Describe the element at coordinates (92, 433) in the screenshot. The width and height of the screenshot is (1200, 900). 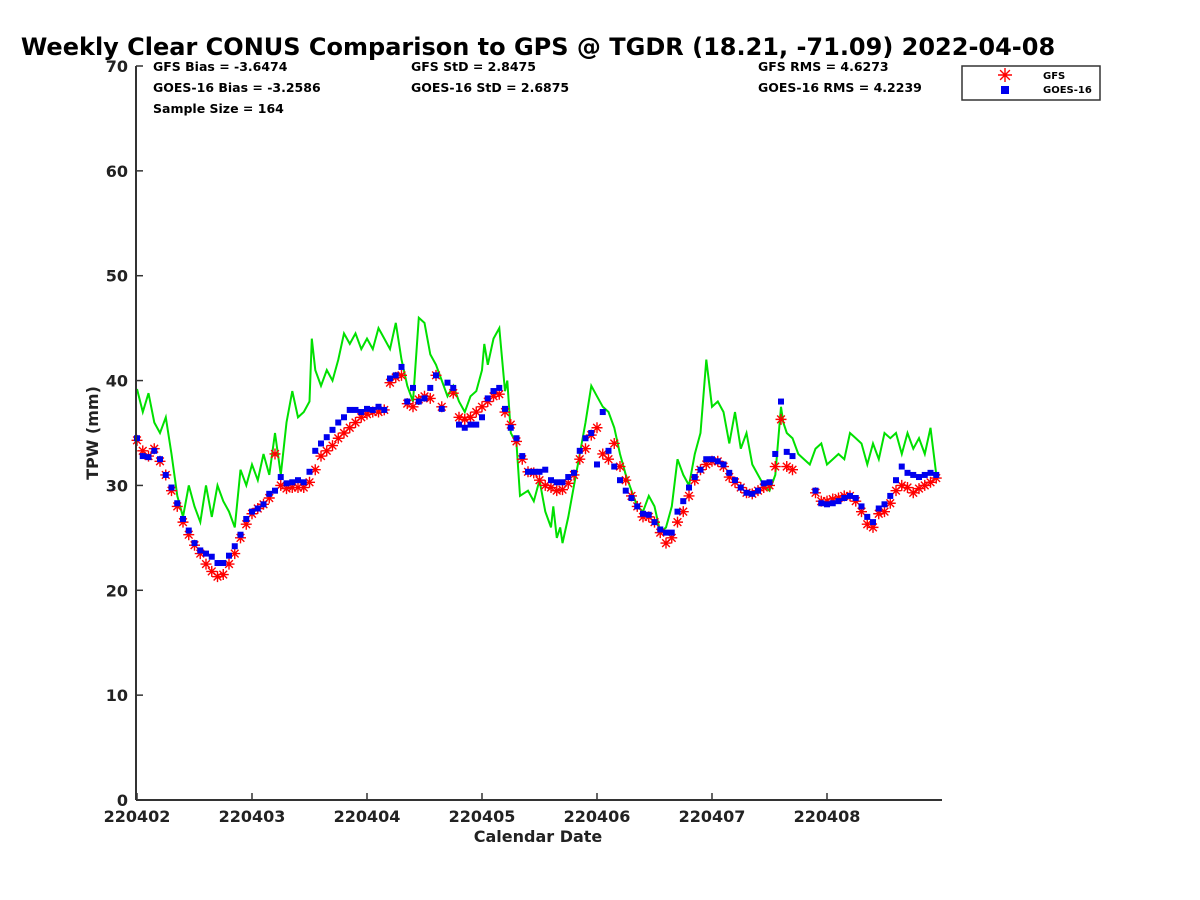
I see `y-axis-label: TPW (mm)` at that location.